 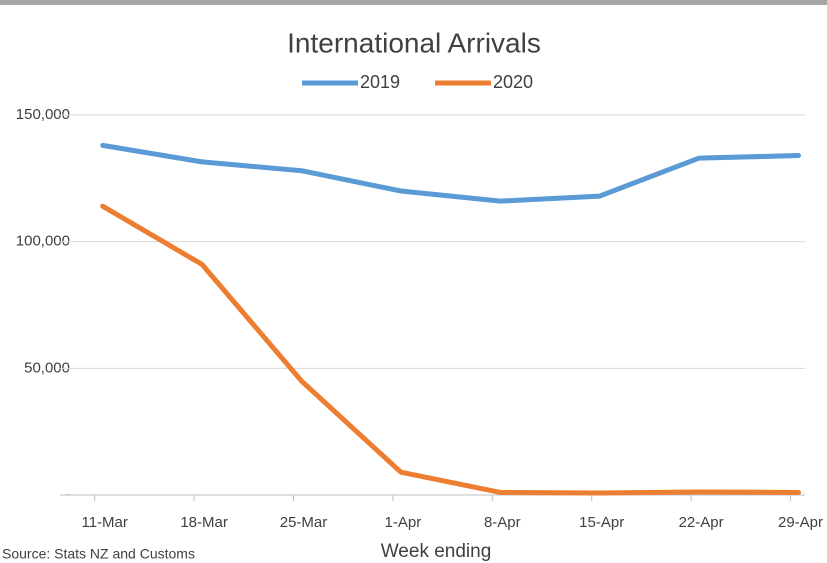 What do you see at coordinates (43, 241) in the screenshot?
I see `y-tick-label: 100,000` at bounding box center [43, 241].